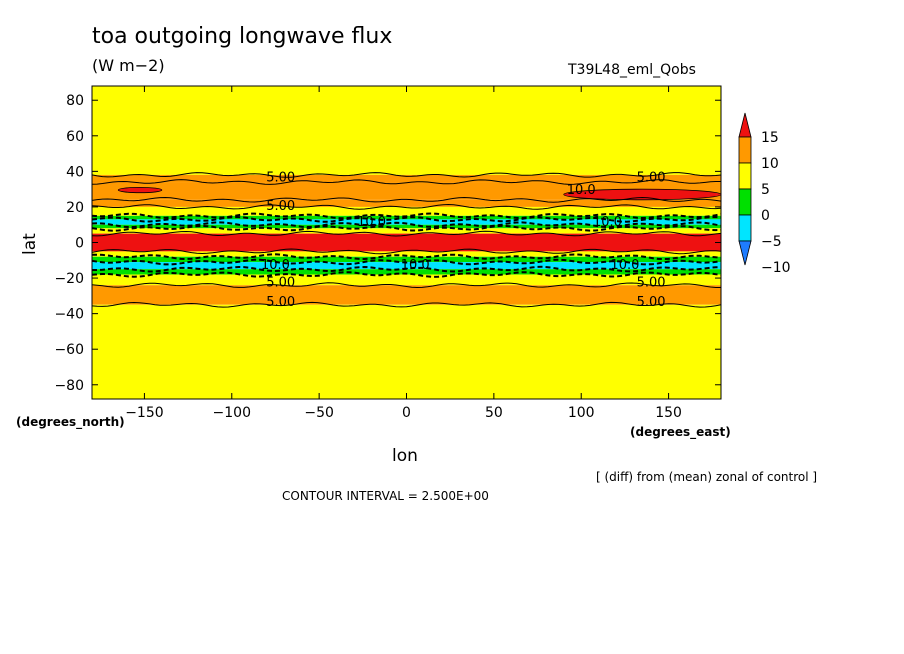  Describe the element at coordinates (745, 125) in the screenshot. I see `colorbar-arrow-top` at that location.